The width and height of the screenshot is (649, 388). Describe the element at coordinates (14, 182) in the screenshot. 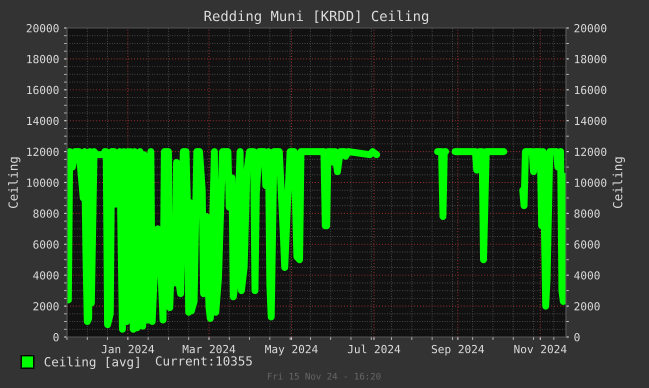

I see `y-axis-title: Ceiling` at that location.